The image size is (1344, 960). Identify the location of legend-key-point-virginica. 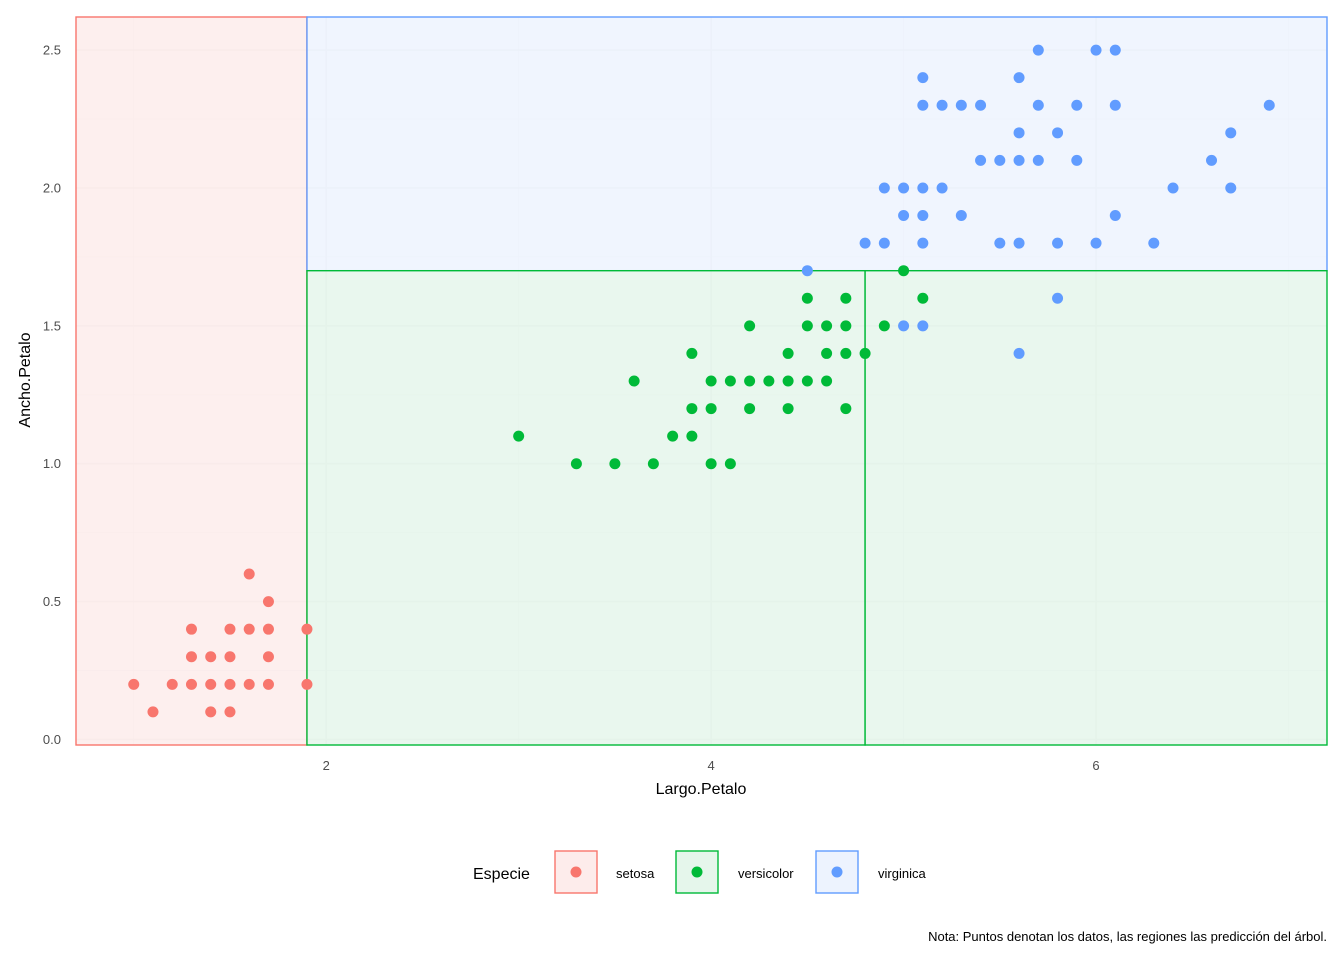
(837, 872).